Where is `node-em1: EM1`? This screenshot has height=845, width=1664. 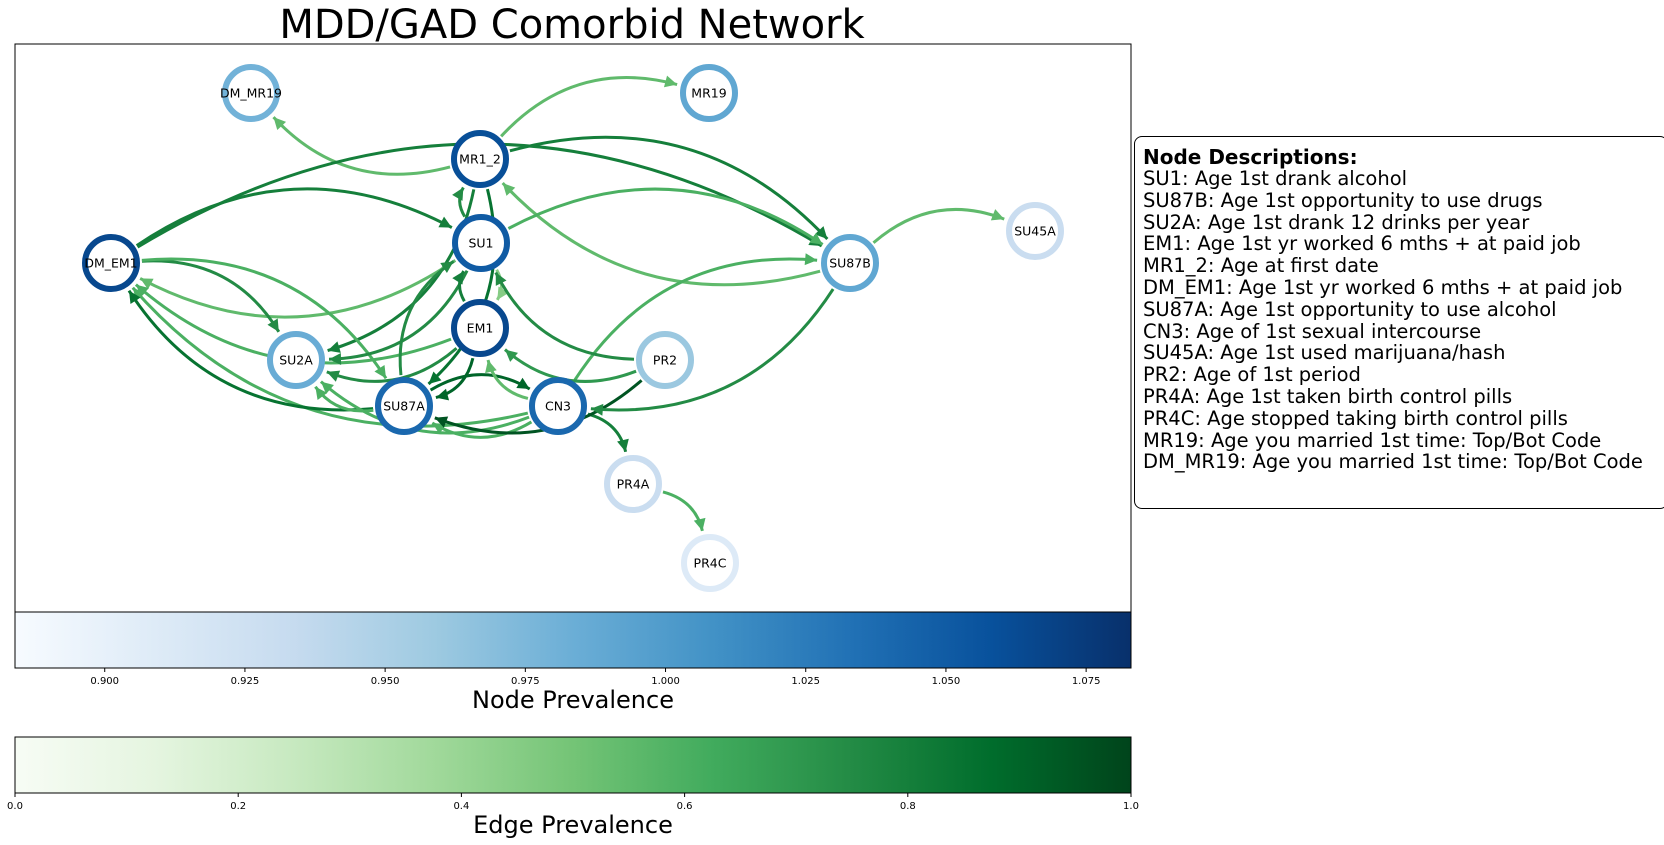 node-em1: EM1 is located at coordinates (480, 328).